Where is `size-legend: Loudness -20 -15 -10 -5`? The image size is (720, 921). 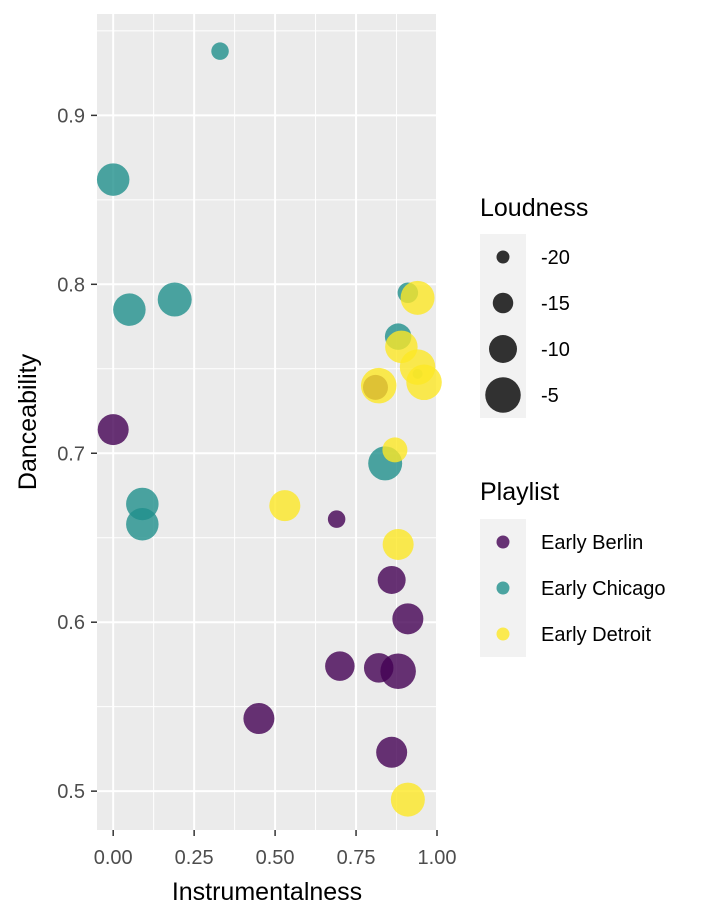
size-legend: Loudness -20 -15 -10 -5 is located at coordinates (534, 306).